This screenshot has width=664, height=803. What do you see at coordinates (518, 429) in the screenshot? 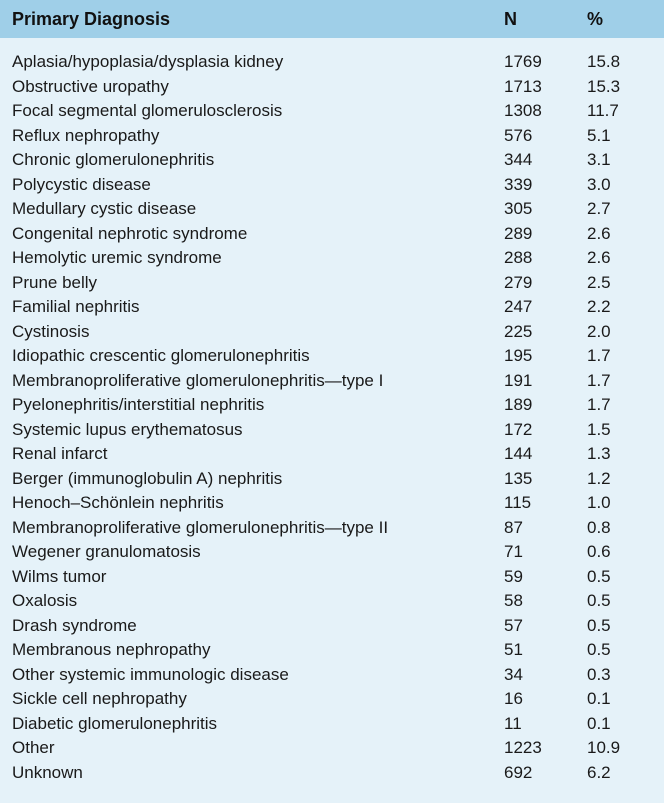
I see `cell-n: 172` at bounding box center [518, 429].